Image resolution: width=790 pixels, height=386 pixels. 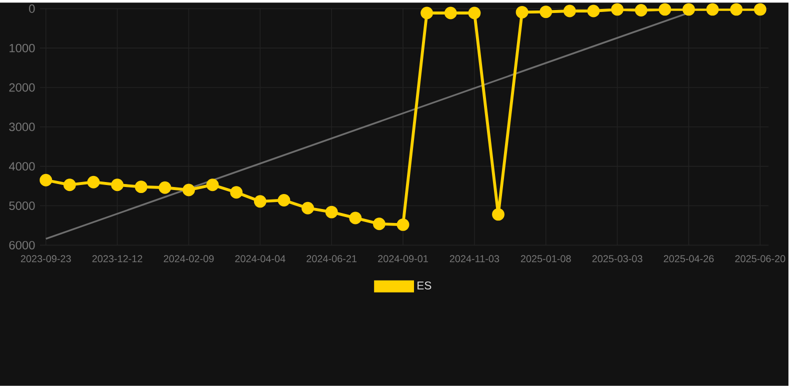 I want to click on y-tick-label: 1000, so click(x=22, y=48).